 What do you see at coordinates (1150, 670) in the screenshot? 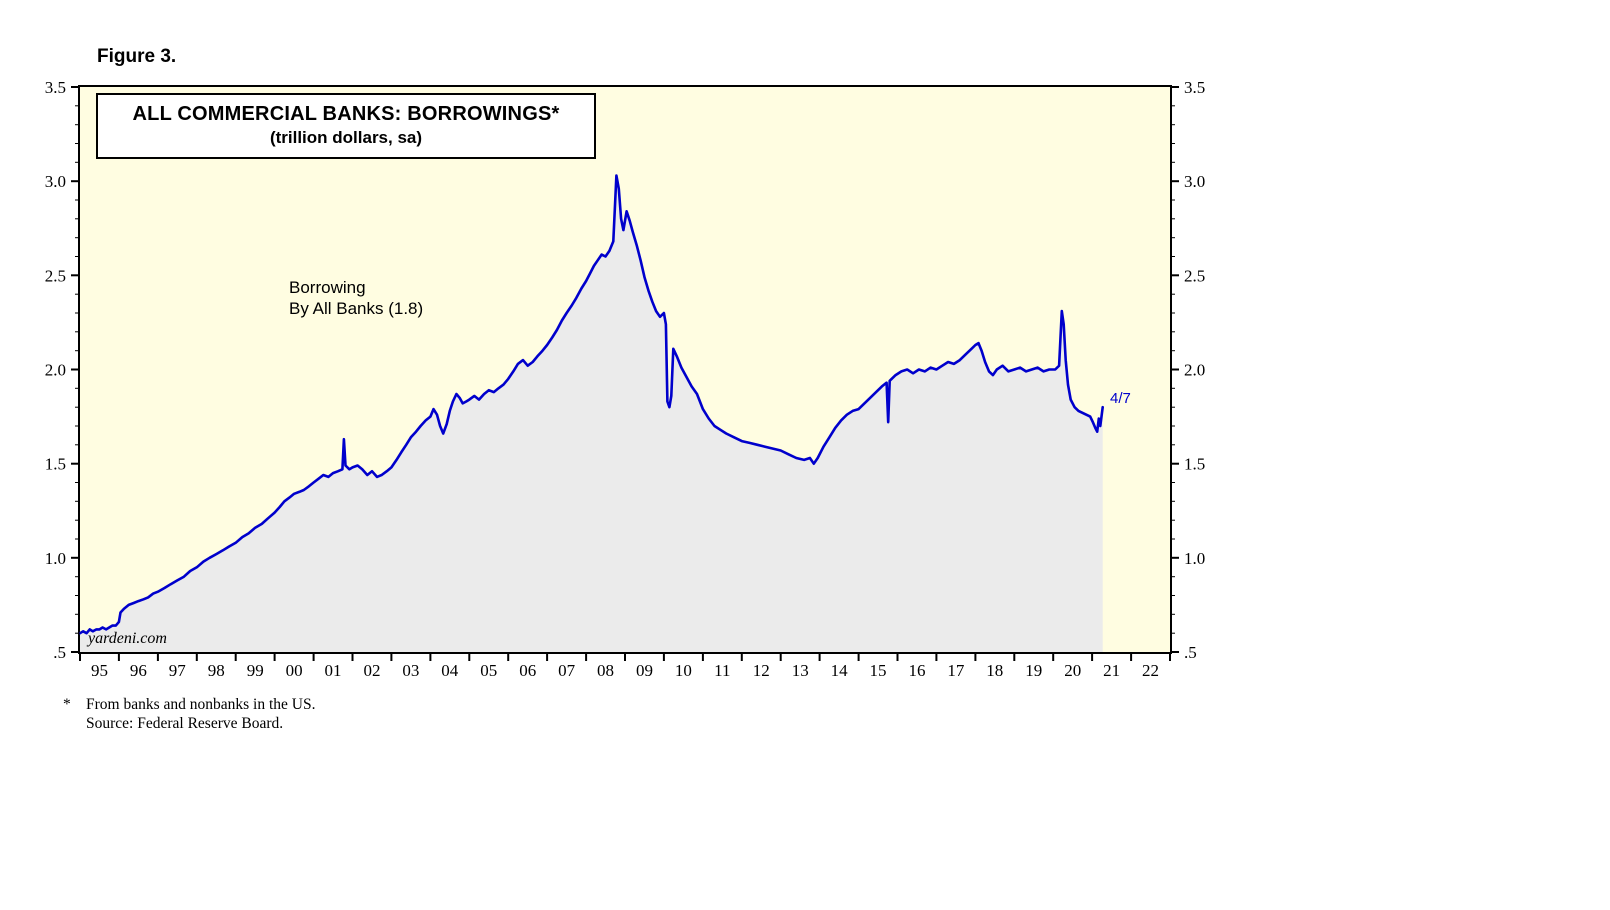
I see `svg-text: 22` at bounding box center [1150, 670].